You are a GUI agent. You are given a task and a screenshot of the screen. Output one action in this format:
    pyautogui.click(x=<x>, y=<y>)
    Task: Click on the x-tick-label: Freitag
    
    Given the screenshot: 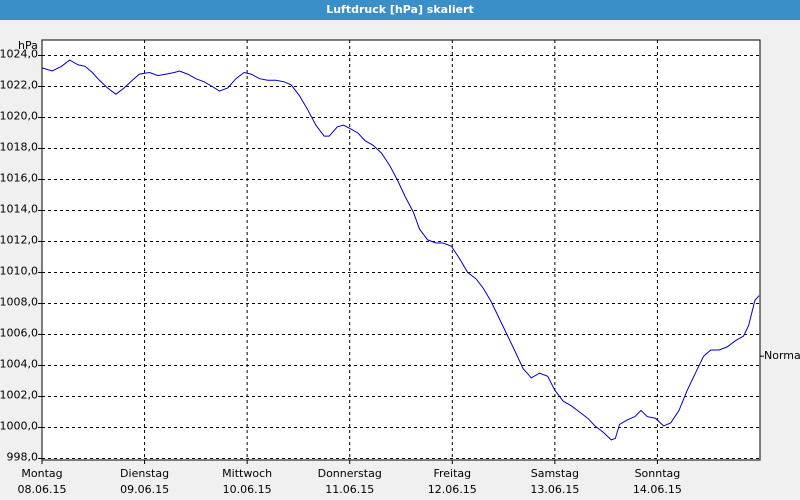 What is the action you would take?
    pyautogui.click(x=452, y=473)
    